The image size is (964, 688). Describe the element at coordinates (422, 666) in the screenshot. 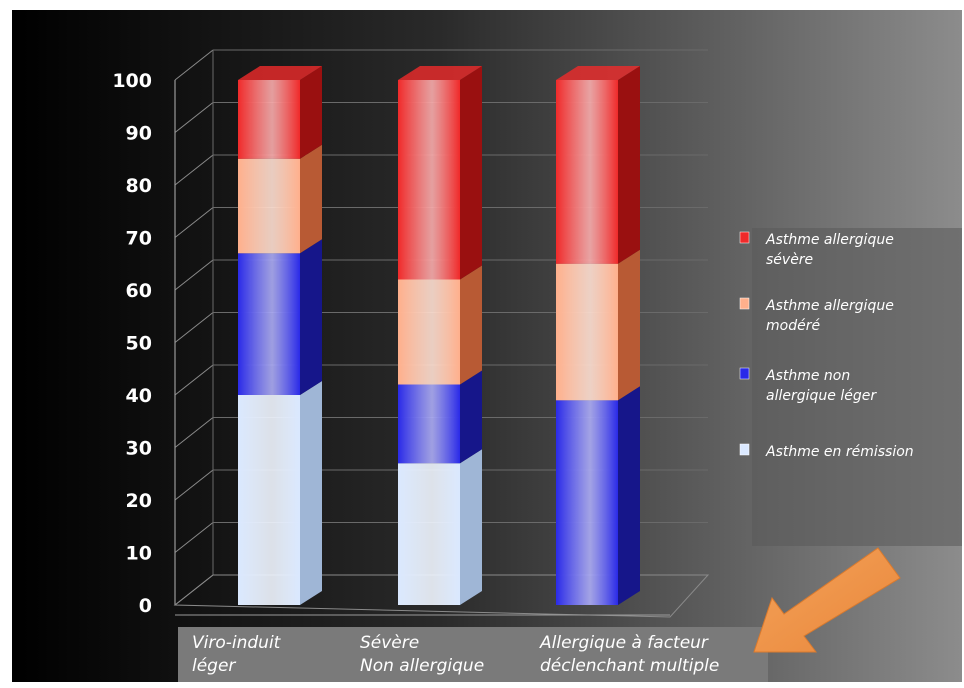

I see `x-category-label: Non allergique` at that location.